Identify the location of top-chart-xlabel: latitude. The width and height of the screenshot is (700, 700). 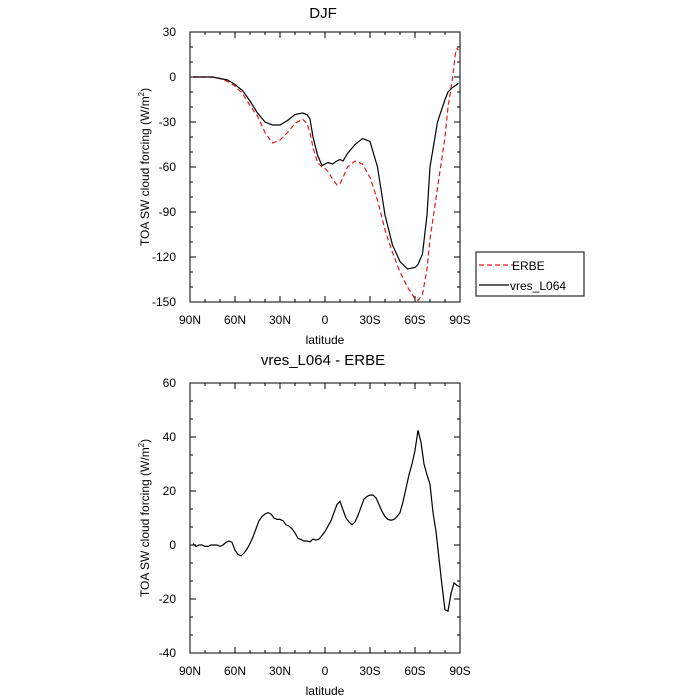
(325, 340).